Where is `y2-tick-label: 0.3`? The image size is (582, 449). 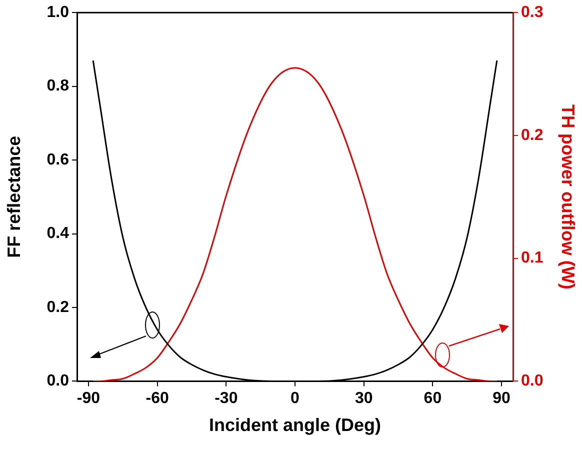 y2-tick-label: 0.3 is located at coordinates (532, 13).